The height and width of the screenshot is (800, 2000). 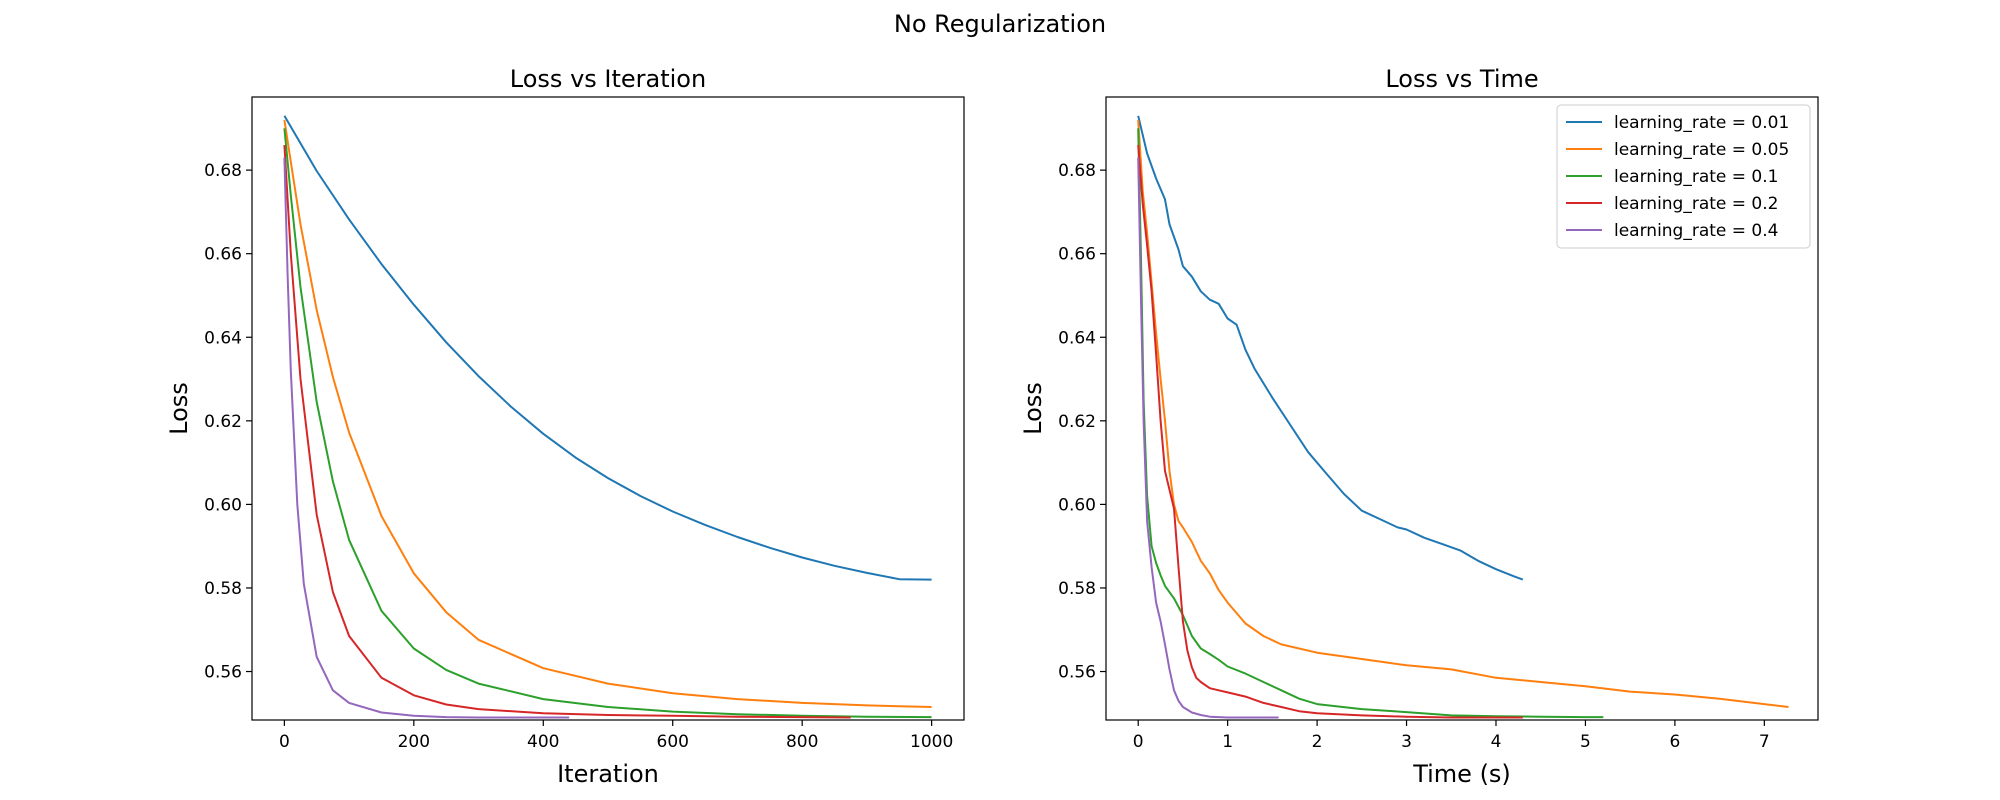 What do you see at coordinates (1227, 742) in the screenshot?
I see `x-tick-label: 1` at bounding box center [1227, 742].